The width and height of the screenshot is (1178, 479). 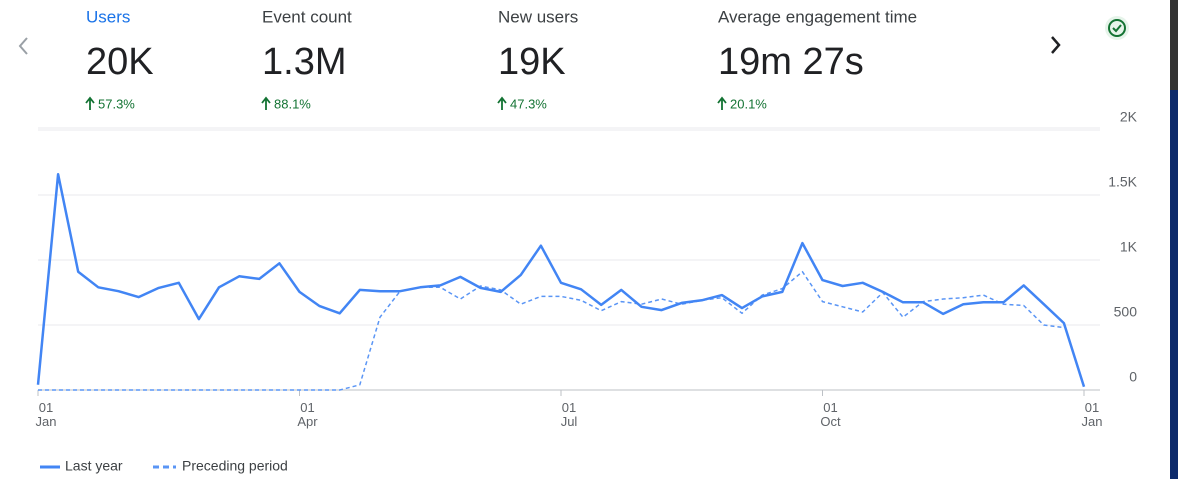 What do you see at coordinates (235, 466) in the screenshot?
I see `legend-label: Preceding period` at bounding box center [235, 466].